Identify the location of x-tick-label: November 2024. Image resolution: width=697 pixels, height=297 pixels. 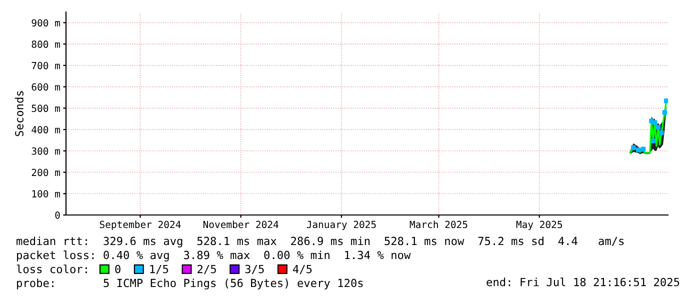
(240, 224).